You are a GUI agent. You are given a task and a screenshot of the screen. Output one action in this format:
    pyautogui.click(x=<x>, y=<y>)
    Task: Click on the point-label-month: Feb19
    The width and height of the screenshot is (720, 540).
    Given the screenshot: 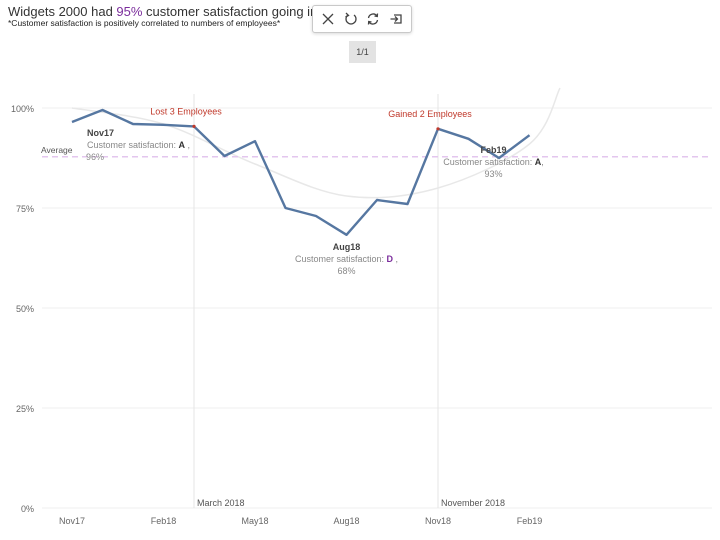 What is the action you would take?
    pyautogui.click(x=493, y=150)
    